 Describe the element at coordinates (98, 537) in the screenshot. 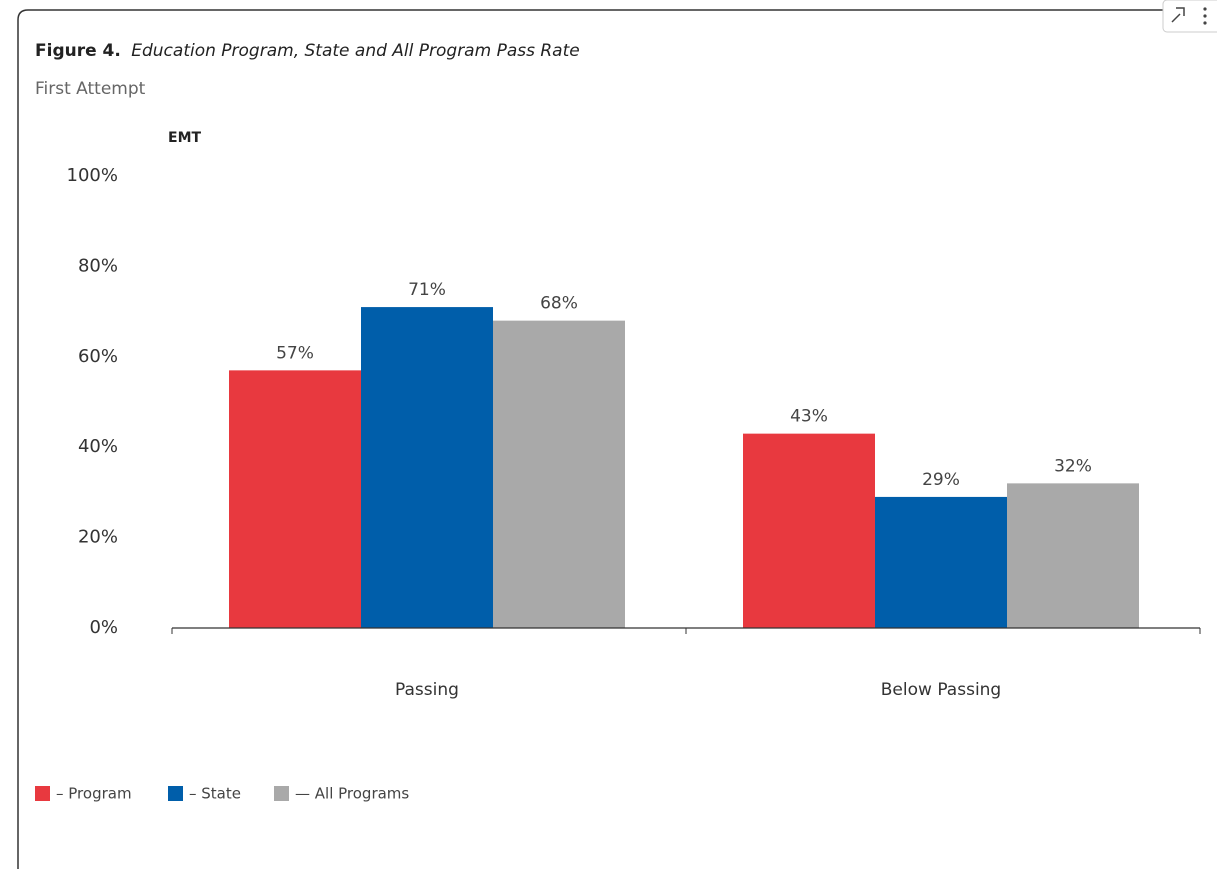

I see `y-tick-label: 20%` at that location.